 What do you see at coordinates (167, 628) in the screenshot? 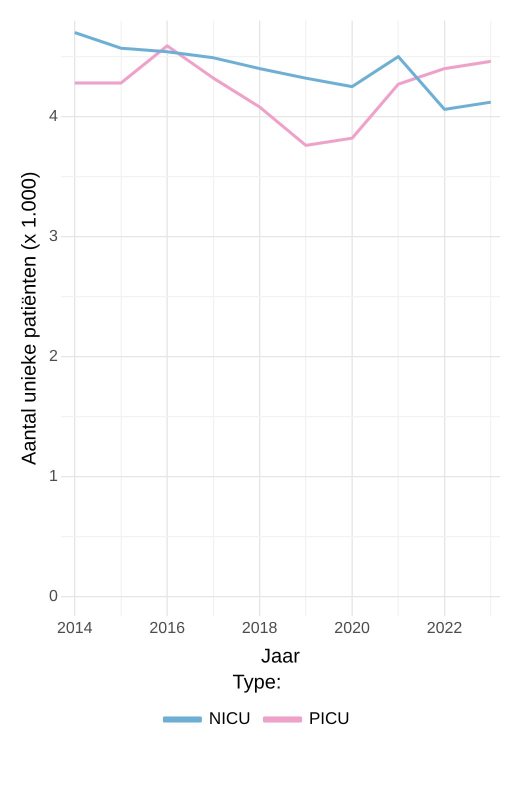
I see `x-tick-label: 2016` at bounding box center [167, 628].